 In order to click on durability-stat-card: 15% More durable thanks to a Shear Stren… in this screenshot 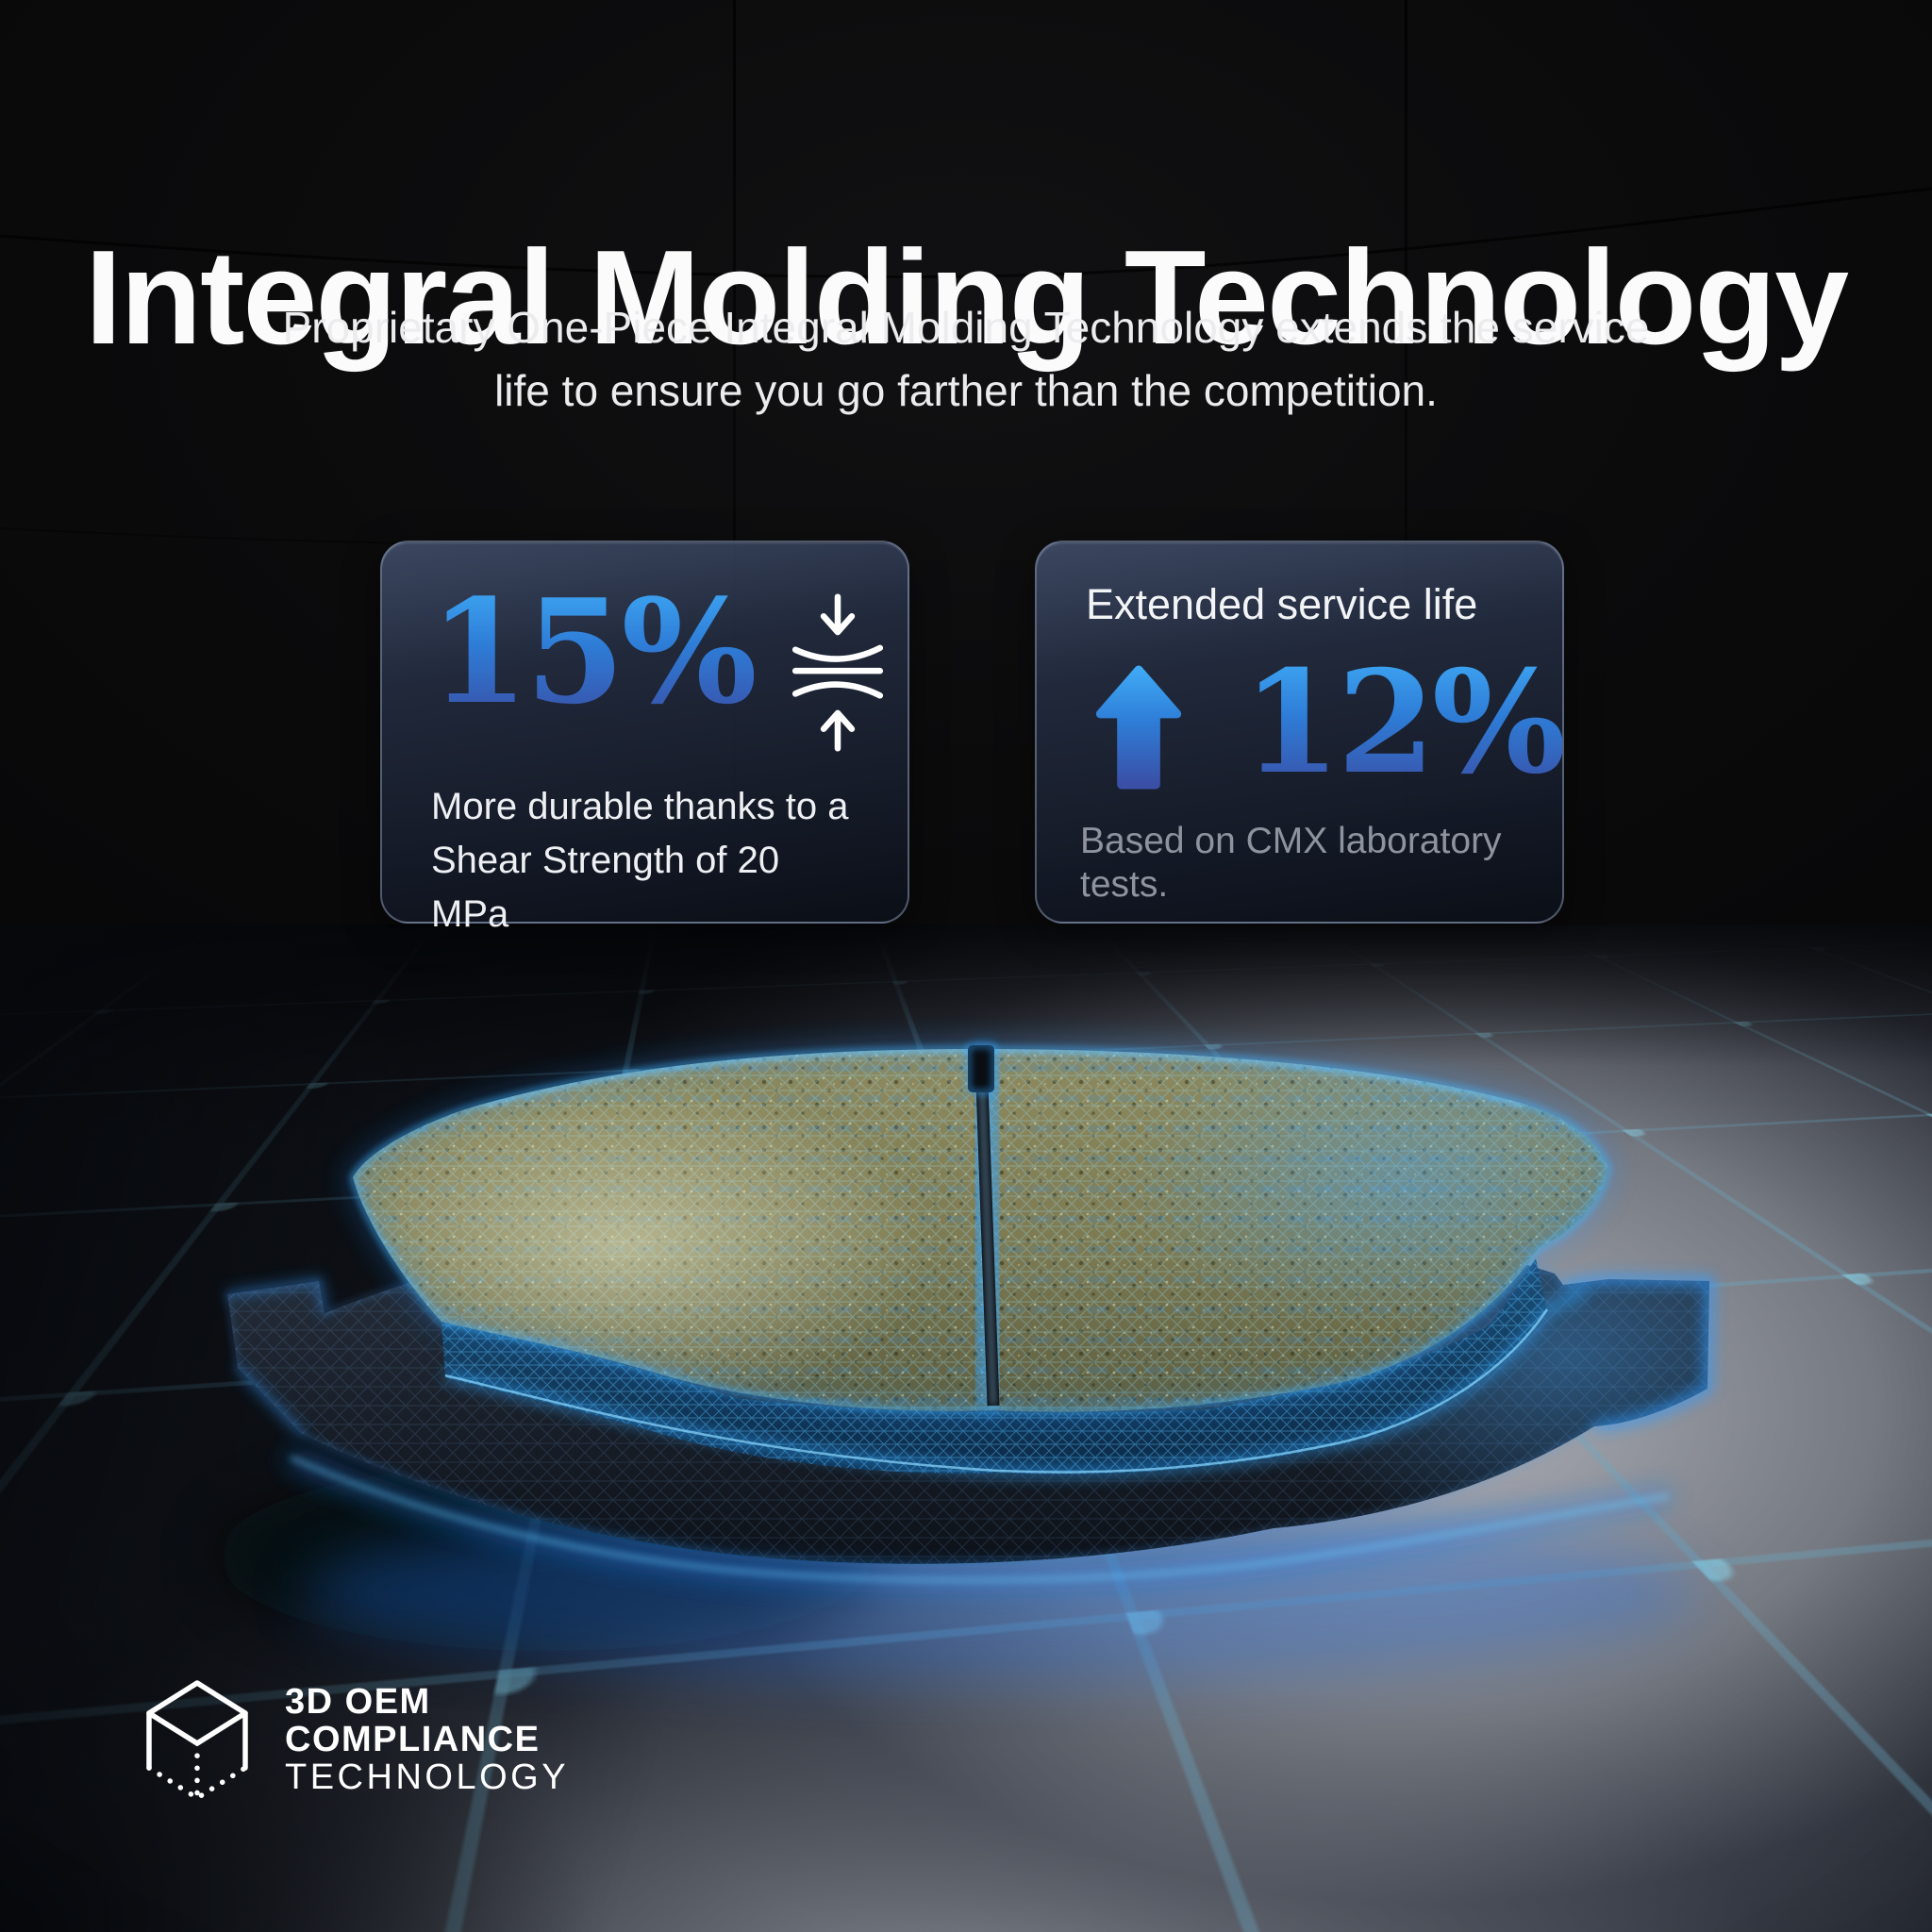, I will do `click(644, 738)`.